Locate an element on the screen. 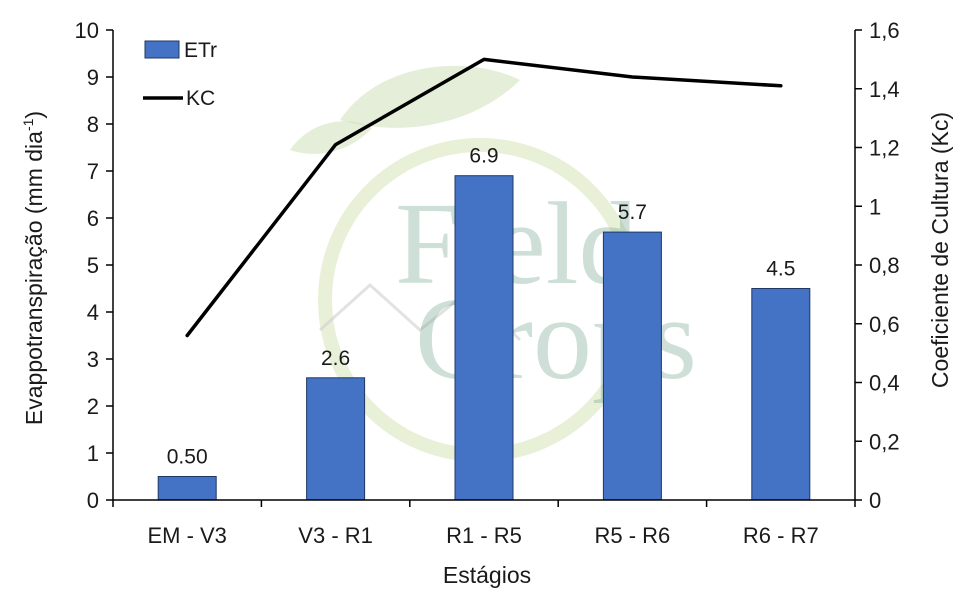 Image resolution: width=969 pixels, height=603 pixels. y-axis-title-main: Evappotranspiração (mm dia is located at coordinates (34, 278).